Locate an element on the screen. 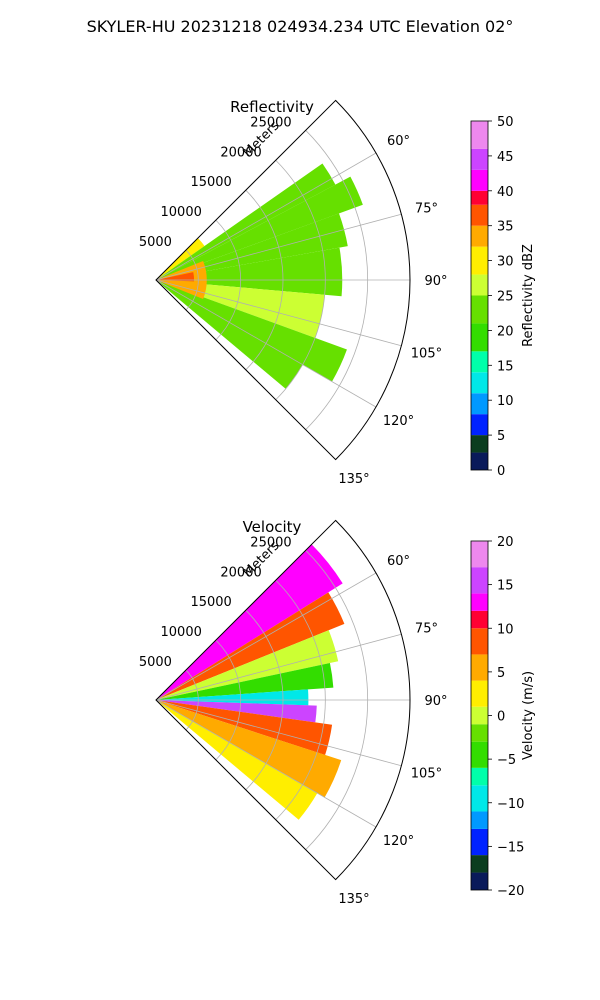 This screenshot has height=1000, width=600. azimuth-tick-label: 60° is located at coordinates (398, 561).